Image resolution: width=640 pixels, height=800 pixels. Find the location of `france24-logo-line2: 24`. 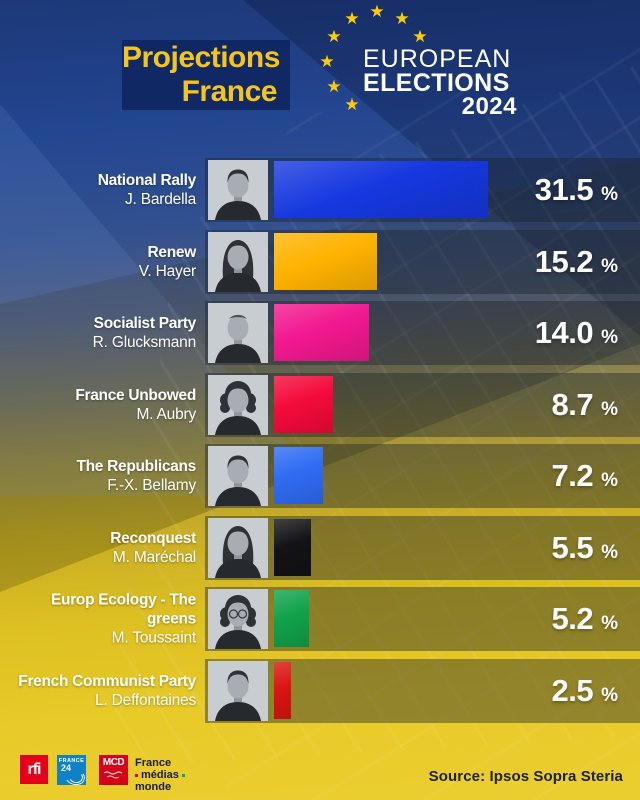

france24-logo-line2: 24 is located at coordinates (66, 768).